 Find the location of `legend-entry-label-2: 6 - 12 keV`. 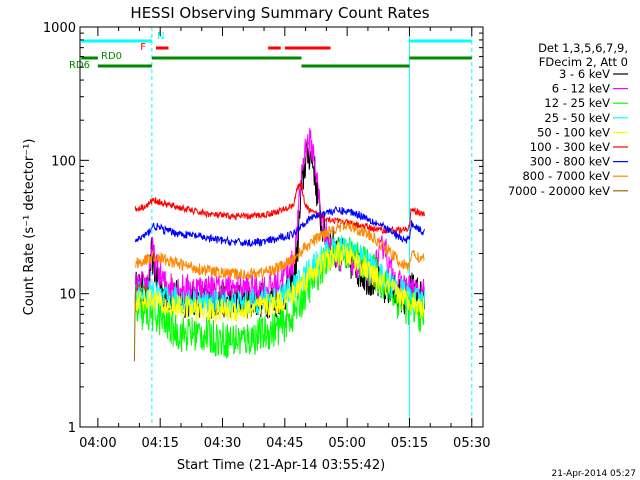

legend-entry-label-2: 6 - 12 keV is located at coordinates (581, 89).